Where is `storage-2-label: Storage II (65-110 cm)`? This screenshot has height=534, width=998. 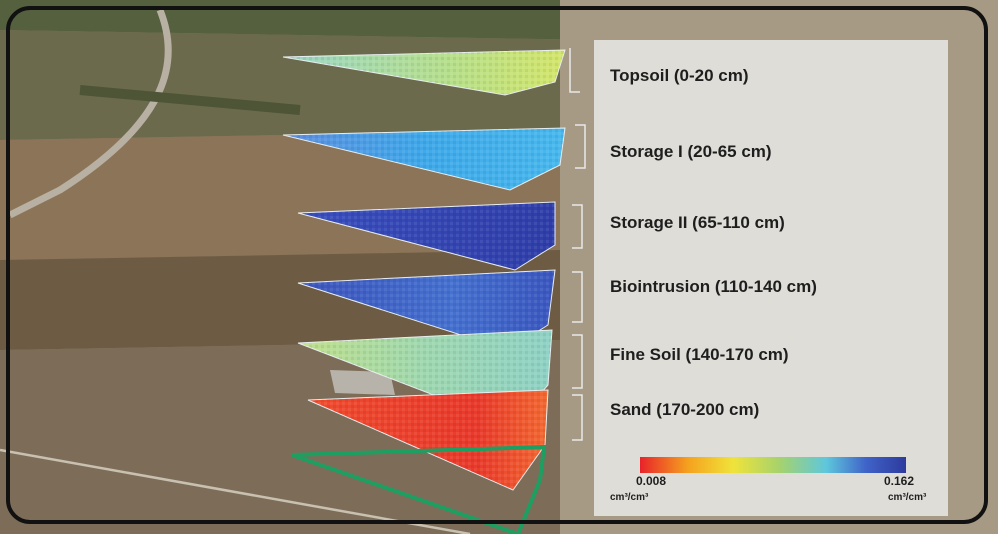 storage-2-label: Storage II (65-110 cm) is located at coordinates (697, 222).